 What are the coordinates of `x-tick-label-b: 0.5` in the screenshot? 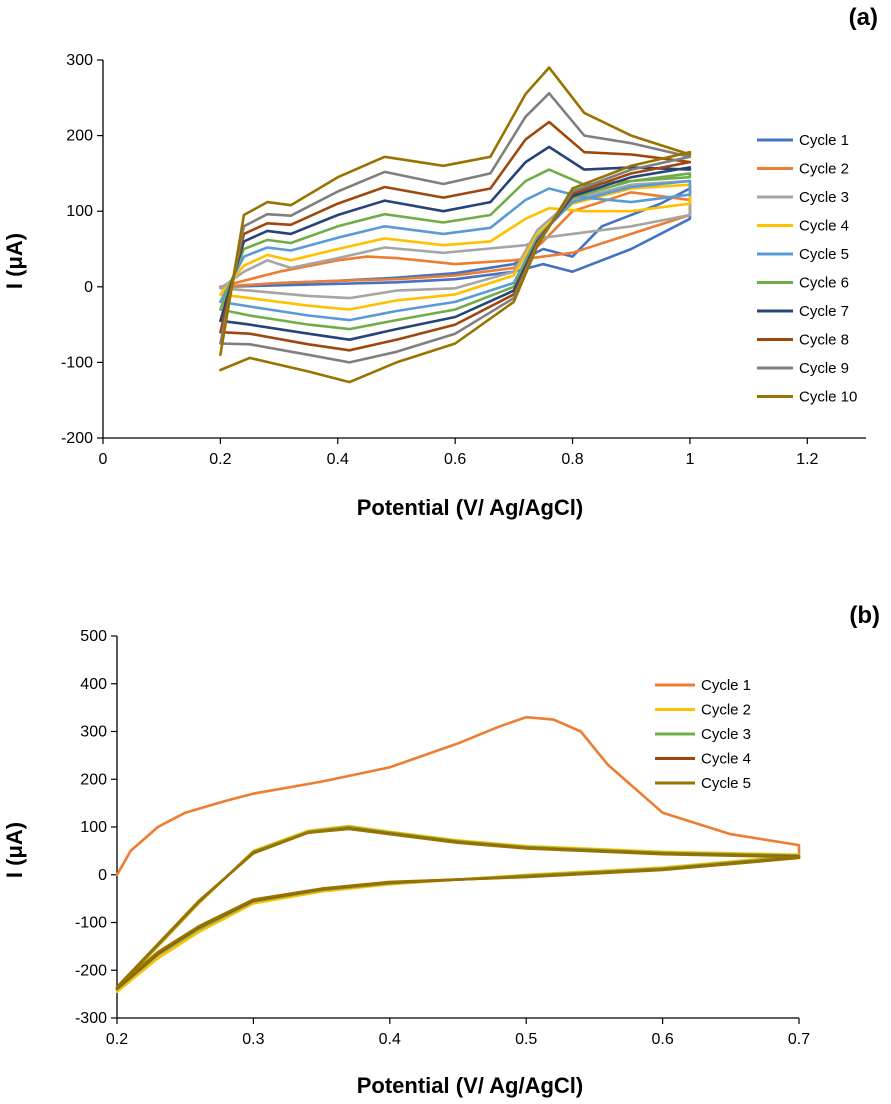 It's located at (526, 1039).